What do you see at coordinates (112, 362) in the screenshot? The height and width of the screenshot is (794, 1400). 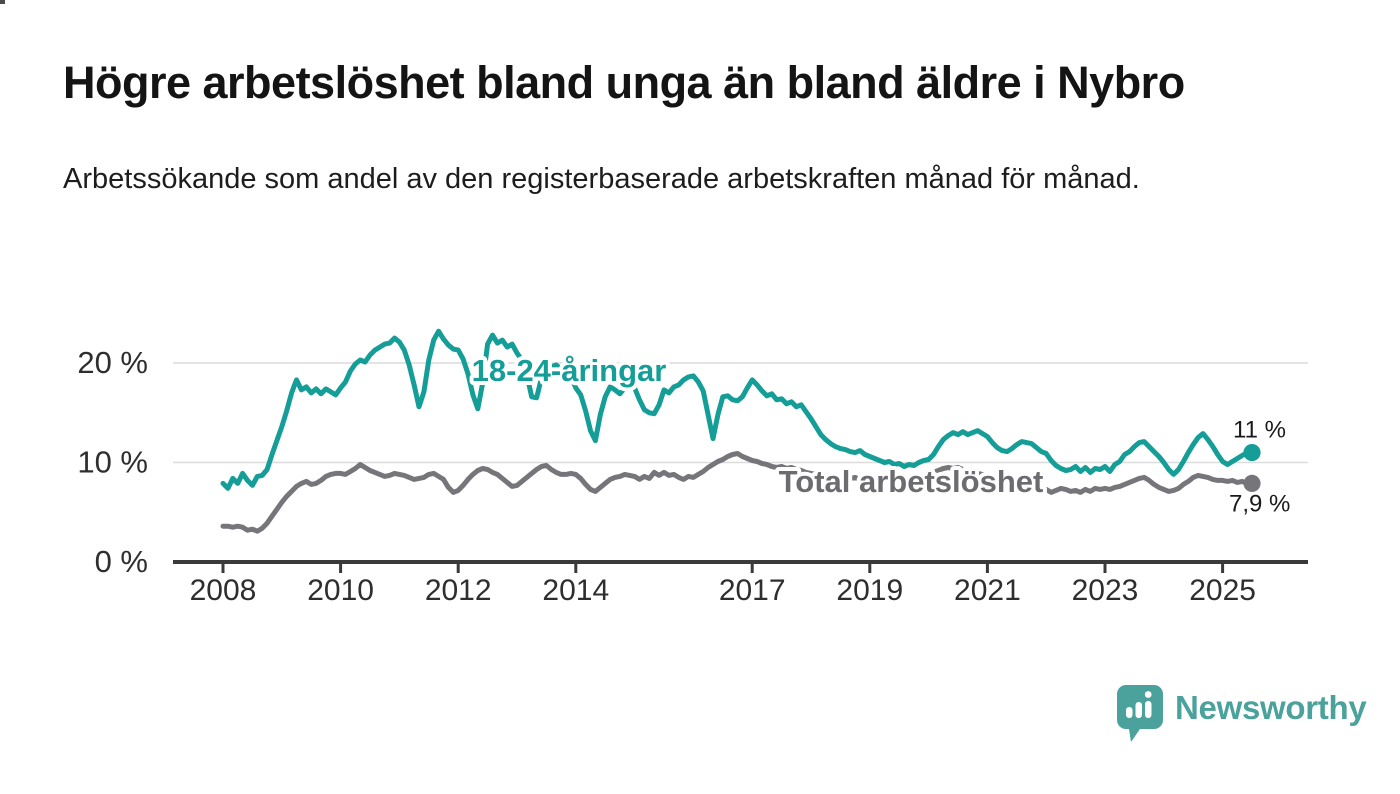 I see `y-axis-label-20: 20 %` at bounding box center [112, 362].